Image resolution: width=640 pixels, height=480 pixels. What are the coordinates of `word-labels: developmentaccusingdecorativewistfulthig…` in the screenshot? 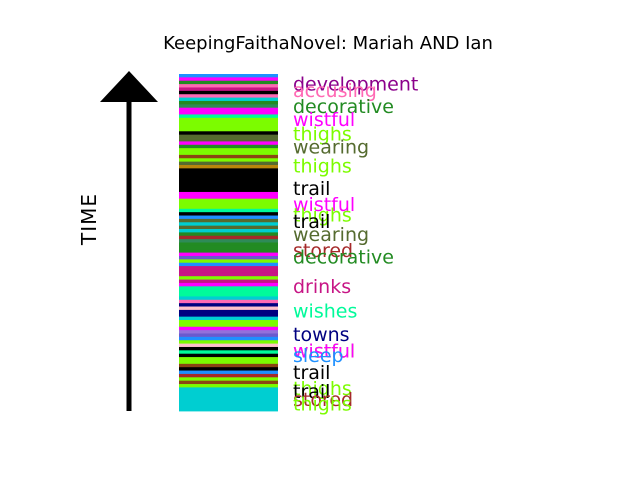 It's located at (355, 245).